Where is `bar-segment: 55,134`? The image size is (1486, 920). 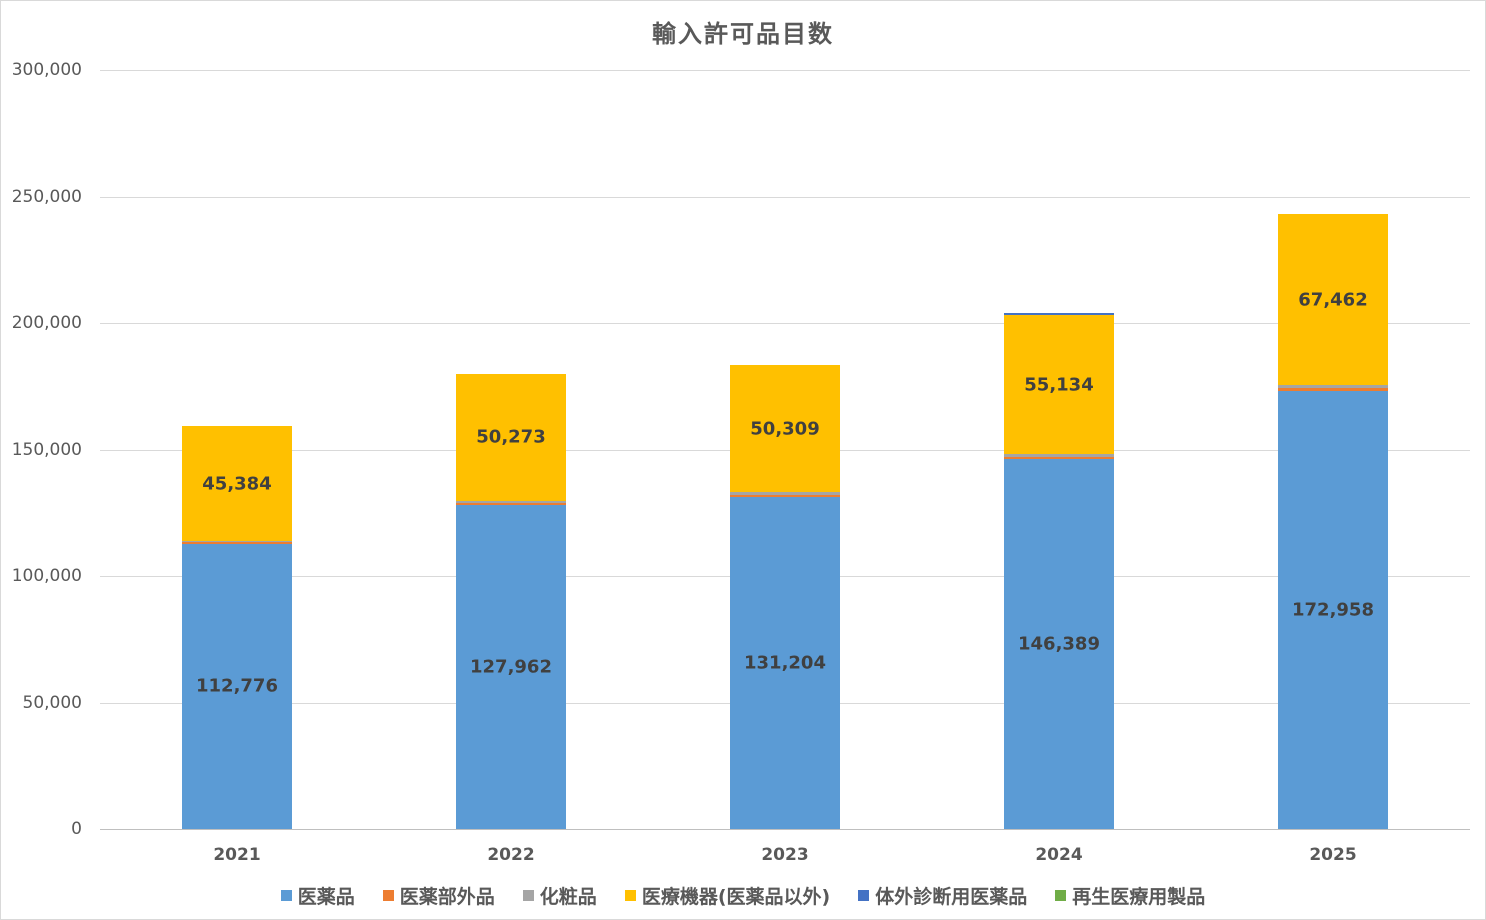
bar-segment: 55,134 is located at coordinates (1059, 384).